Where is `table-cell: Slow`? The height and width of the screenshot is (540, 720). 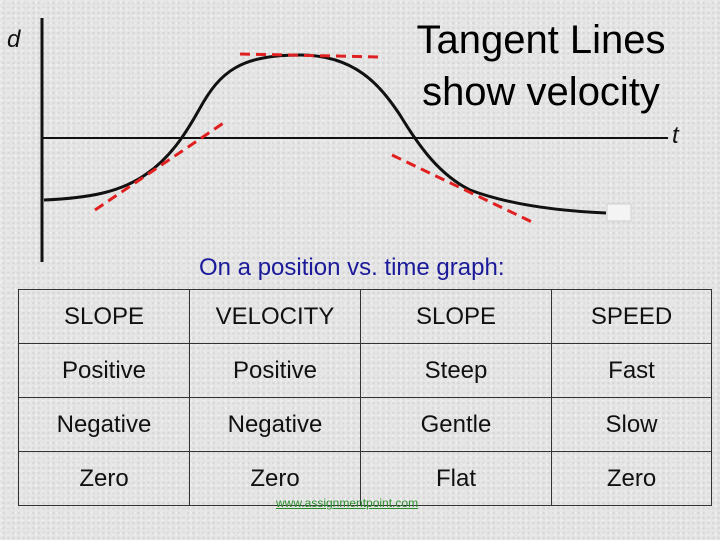
table-cell: Slow is located at coordinates (631, 424).